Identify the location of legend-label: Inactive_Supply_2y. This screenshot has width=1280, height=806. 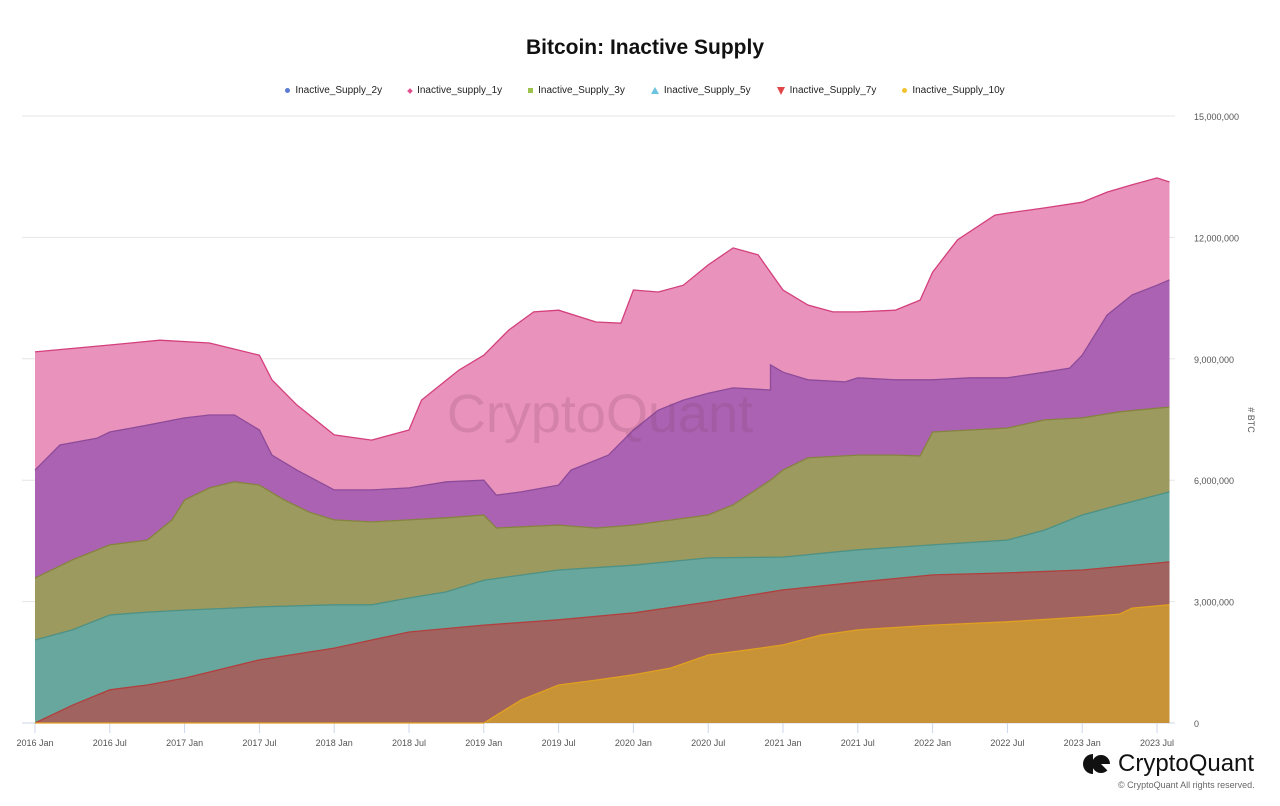
(339, 90).